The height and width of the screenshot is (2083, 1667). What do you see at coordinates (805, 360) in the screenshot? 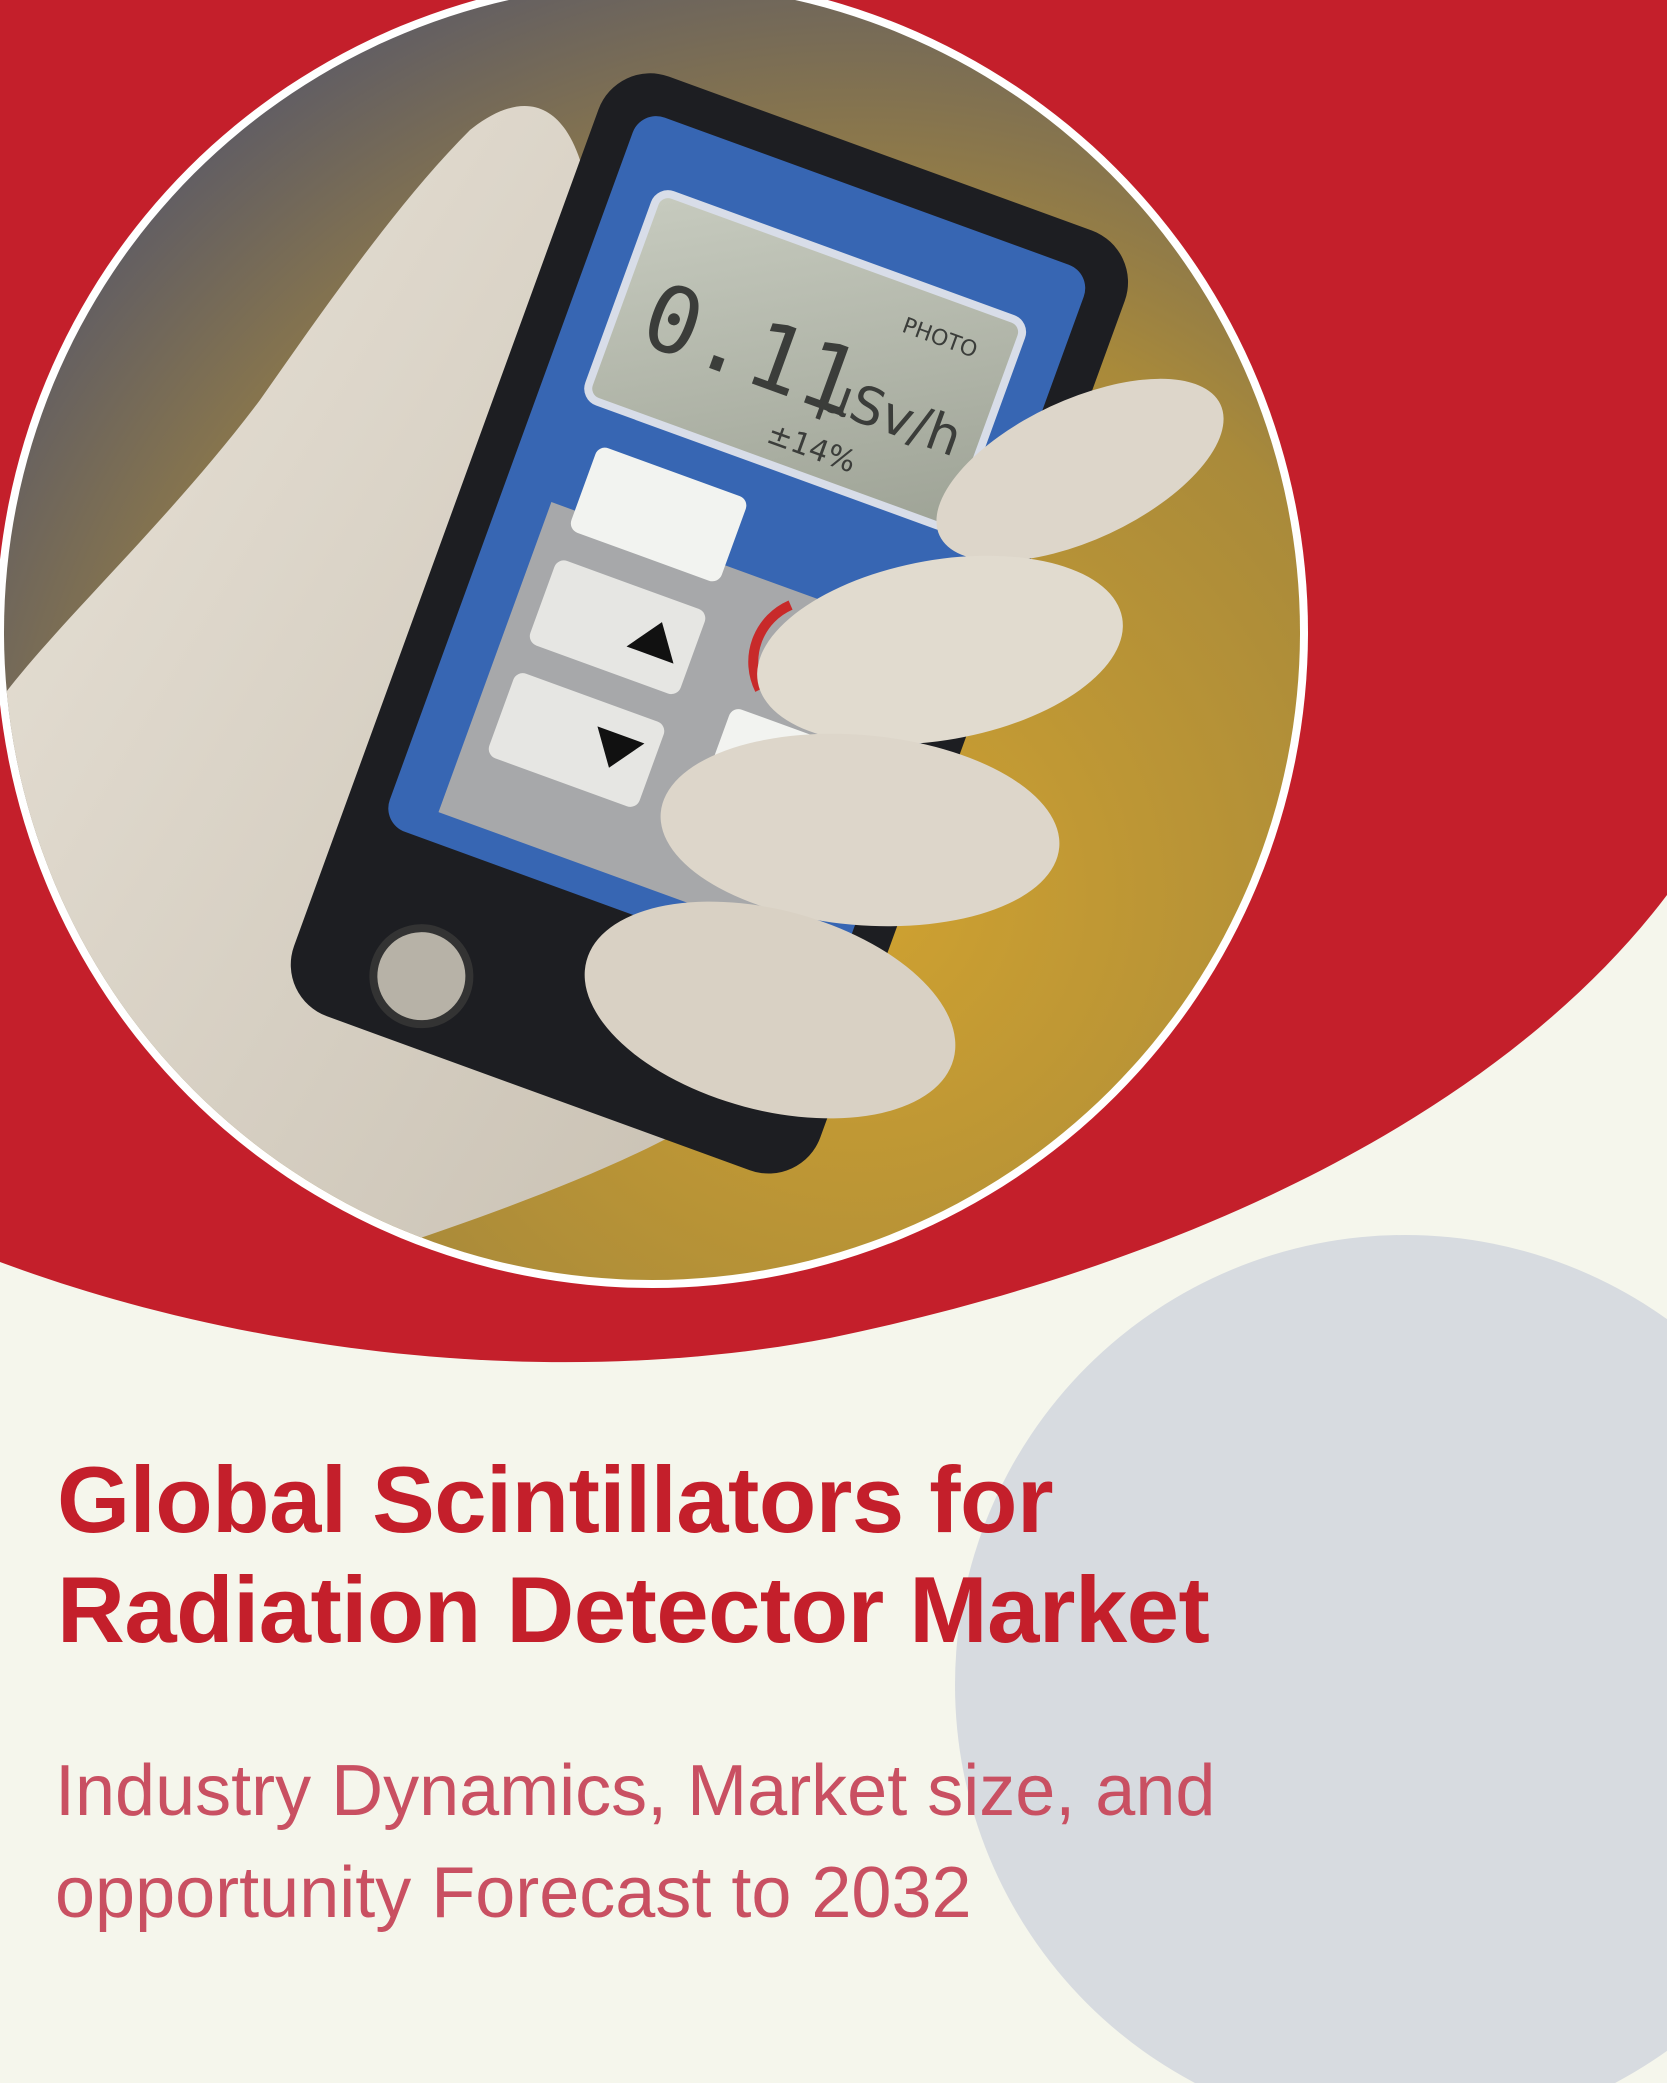
I see `lcd-screen` at bounding box center [805, 360].